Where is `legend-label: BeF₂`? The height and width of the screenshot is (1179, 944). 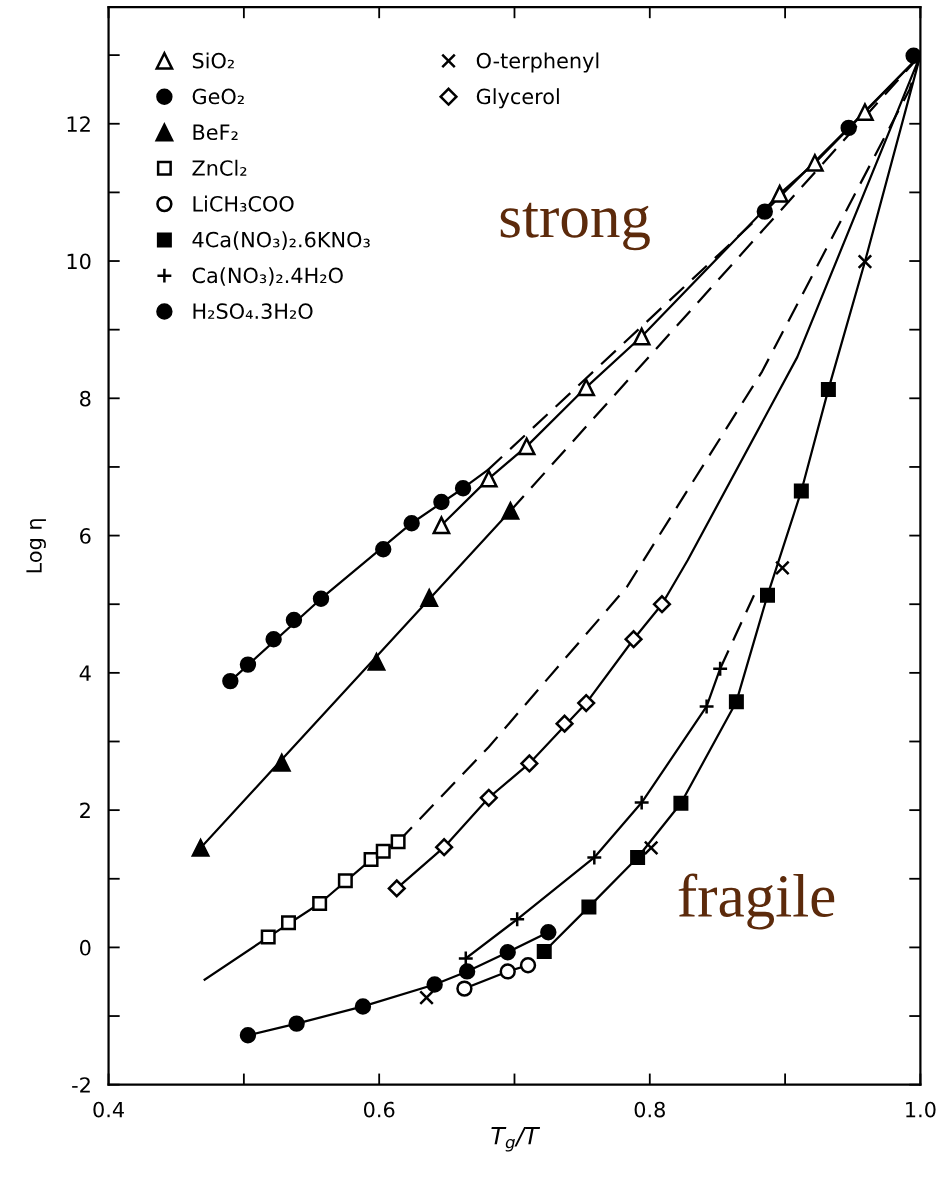 legend-label: BeF₂ is located at coordinates (215, 132).